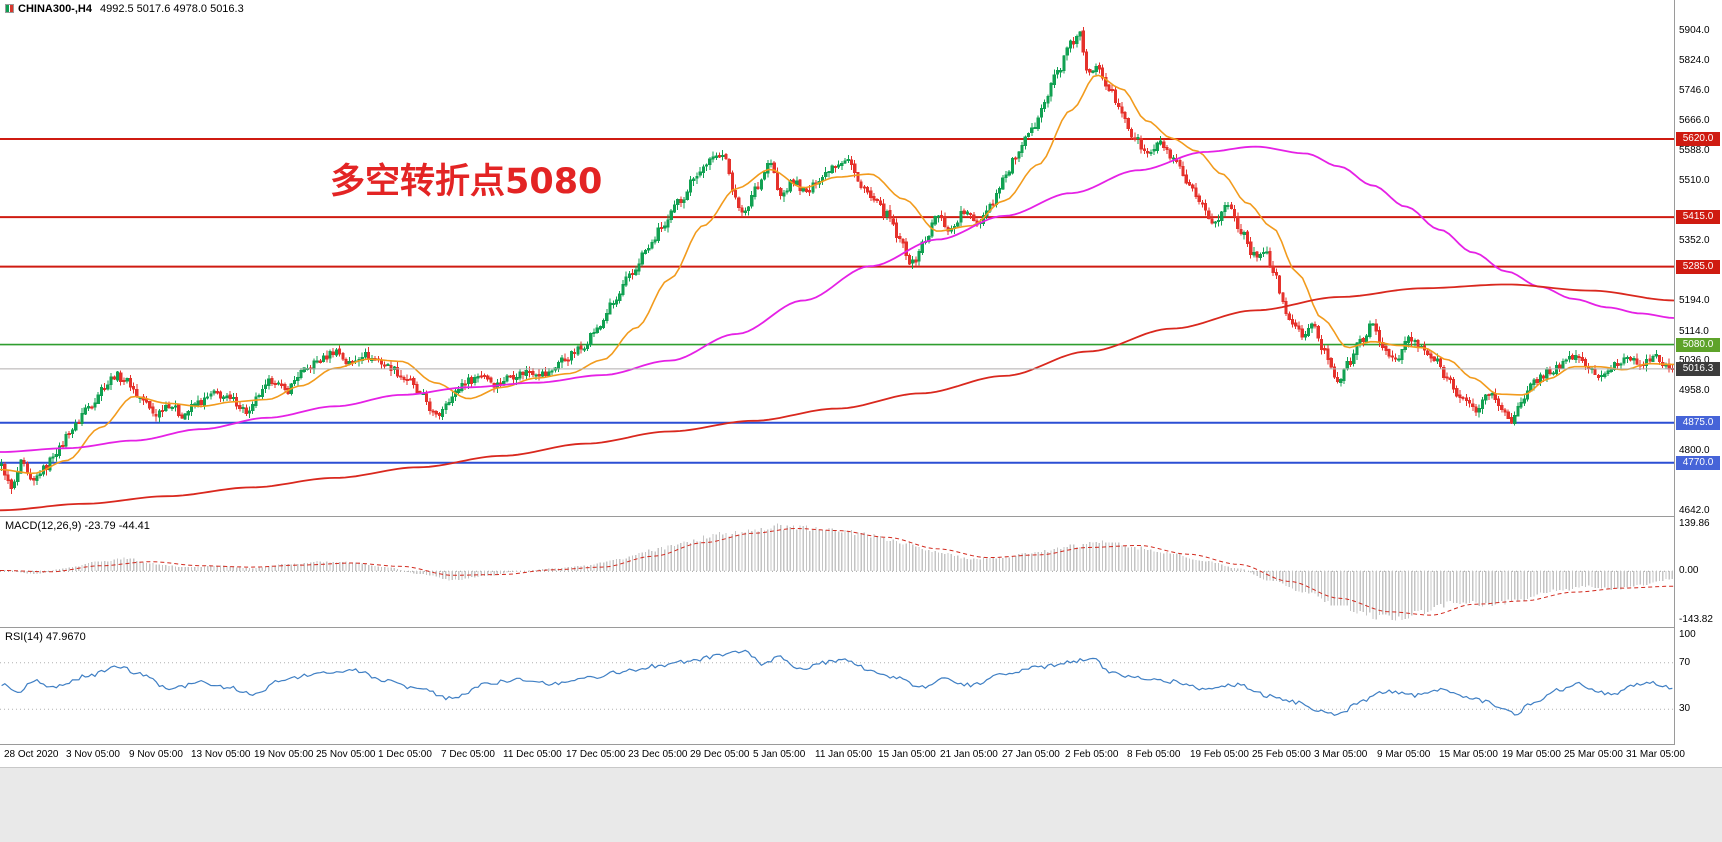  I want to click on time-axis-label: 8 Feb 05:00, so click(1154, 754).